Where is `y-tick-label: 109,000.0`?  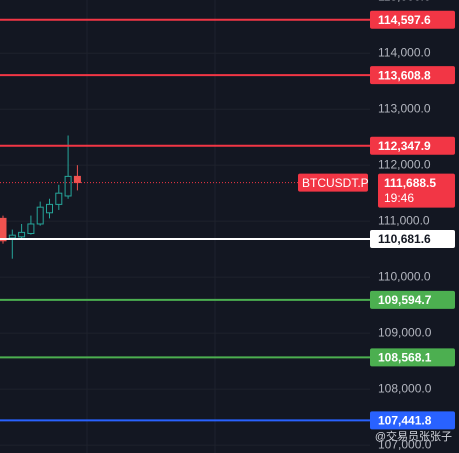
y-tick-label: 109,000.0 is located at coordinates (405, 332).